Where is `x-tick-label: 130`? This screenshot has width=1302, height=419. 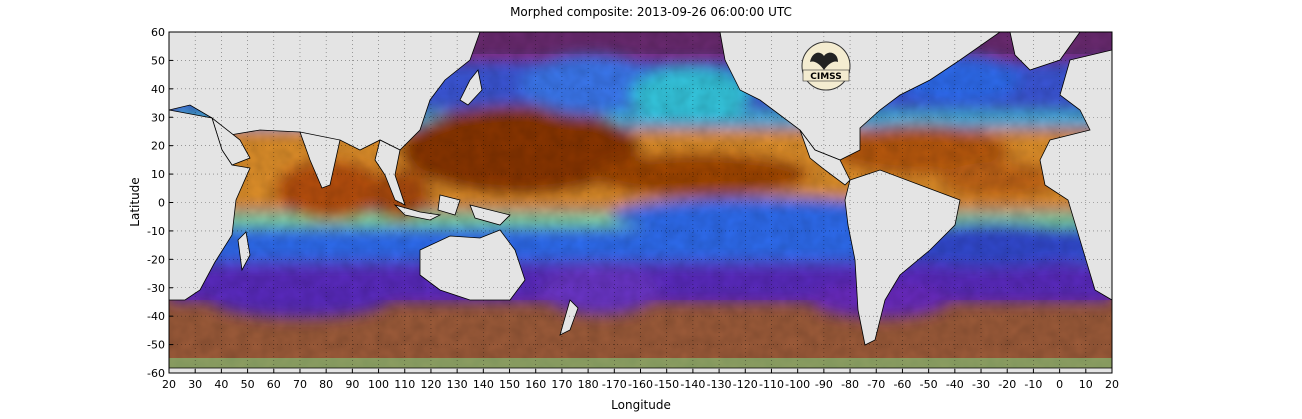 x-tick-label: 130 is located at coordinates (457, 384).